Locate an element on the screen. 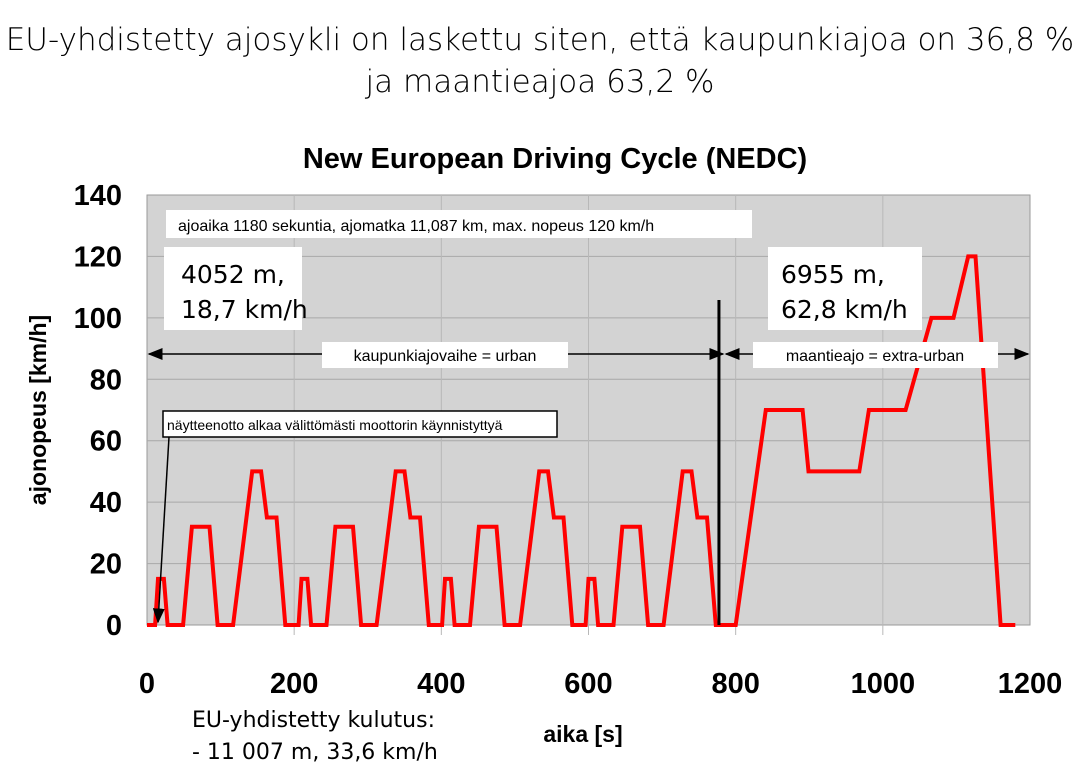 This screenshot has height=776, width=1080. extra-urban-stats-box is located at coordinates (845, 288).